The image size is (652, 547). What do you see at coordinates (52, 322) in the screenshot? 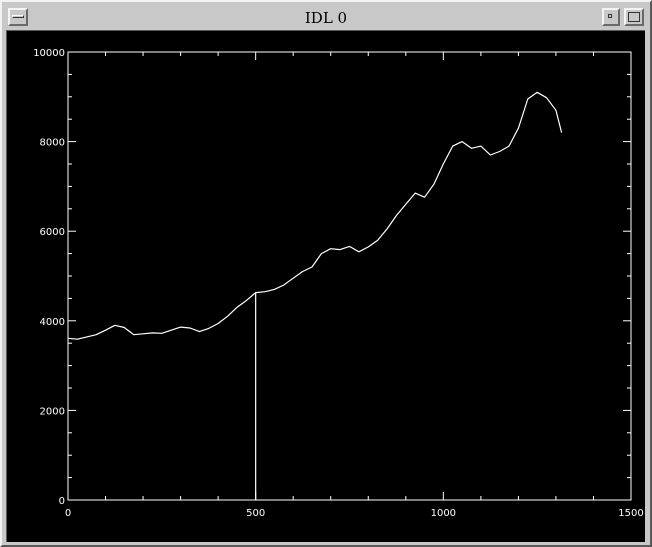
I see `y-tick-label: 4000` at bounding box center [52, 322].